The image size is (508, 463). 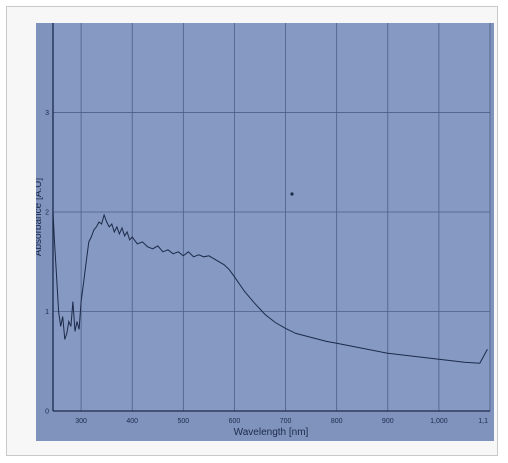 What do you see at coordinates (47, 213) in the screenshot?
I see `y-tick-label: 2` at bounding box center [47, 213].